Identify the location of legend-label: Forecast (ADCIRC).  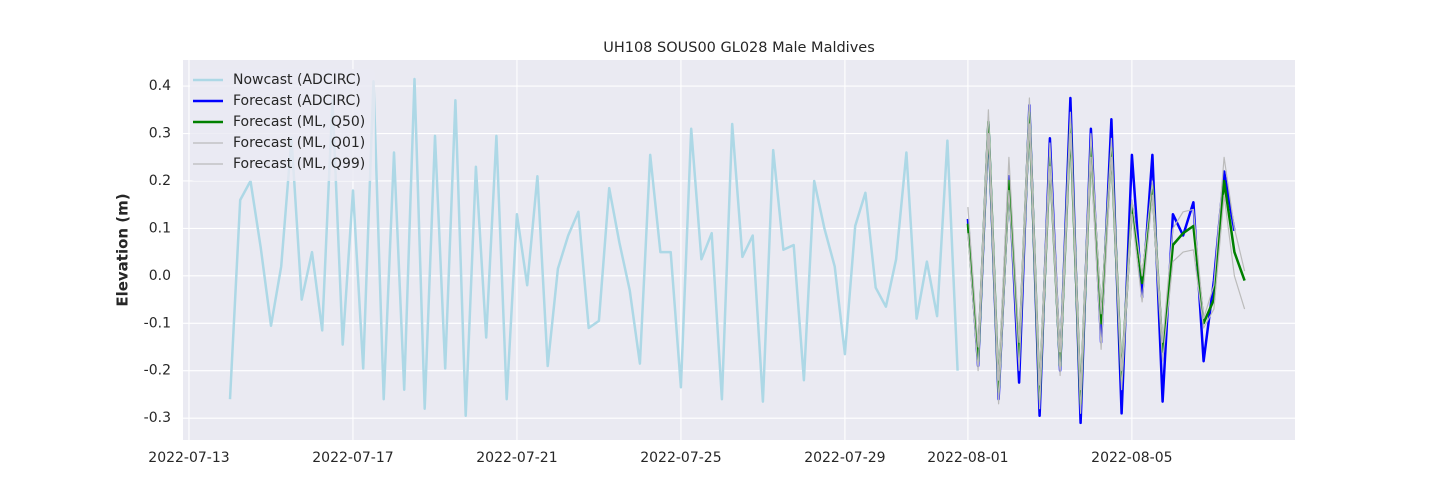
(297, 101).